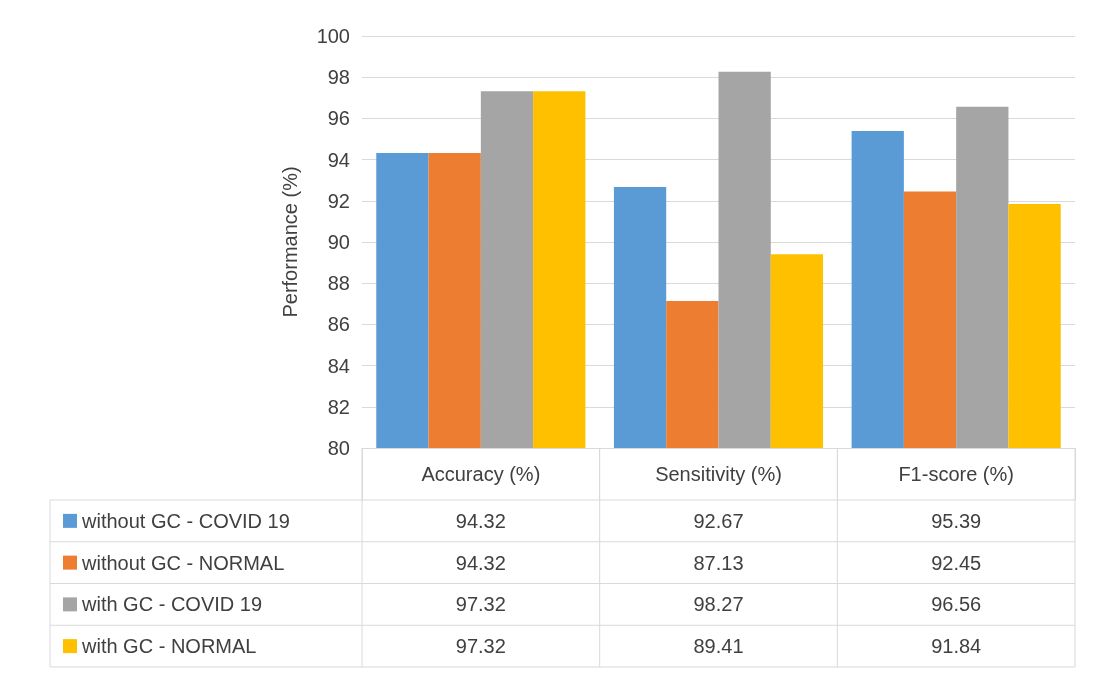 The height and width of the screenshot is (682, 1096). Describe the element at coordinates (338, 283) in the screenshot. I see `y-tick-label: 88` at that location.